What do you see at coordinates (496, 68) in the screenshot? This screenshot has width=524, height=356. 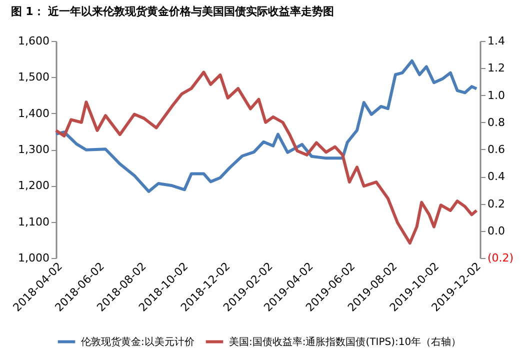 I see `y2-tick-label: 1.2` at bounding box center [496, 68].